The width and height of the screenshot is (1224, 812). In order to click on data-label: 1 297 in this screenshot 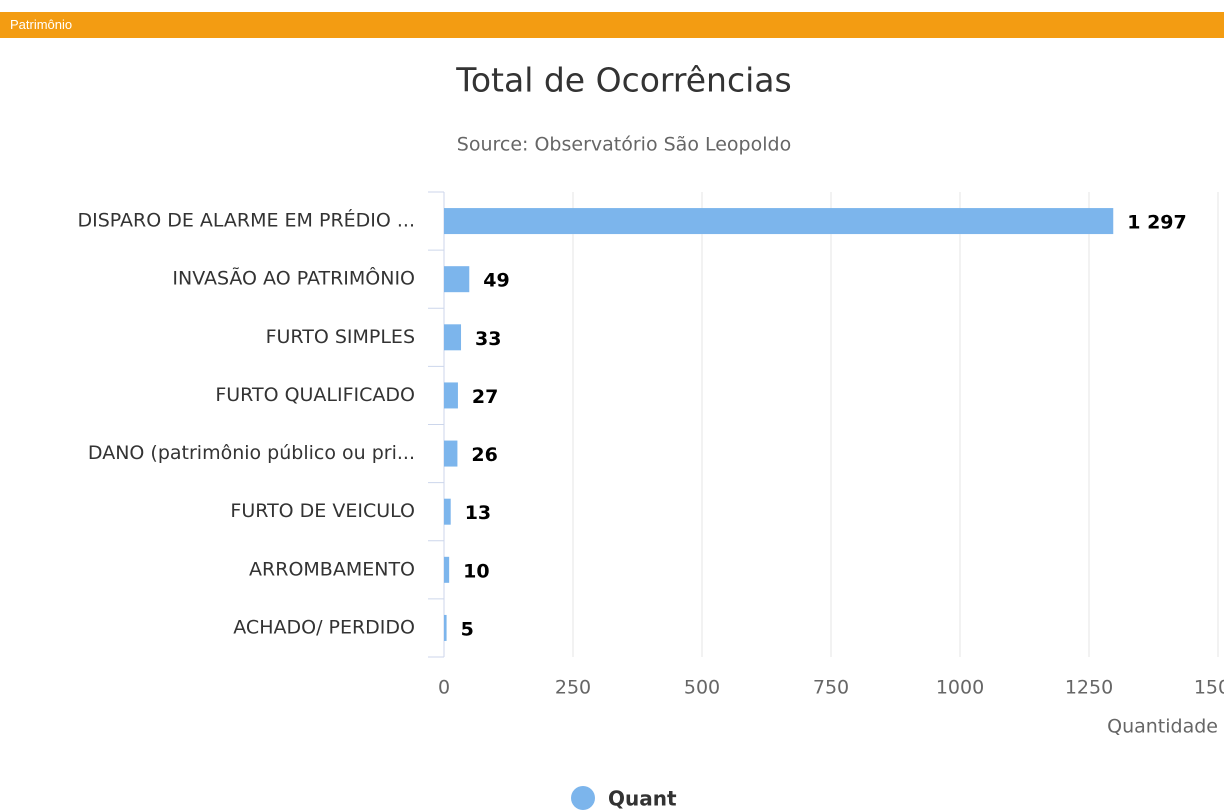, I will do `click(1157, 223)`.